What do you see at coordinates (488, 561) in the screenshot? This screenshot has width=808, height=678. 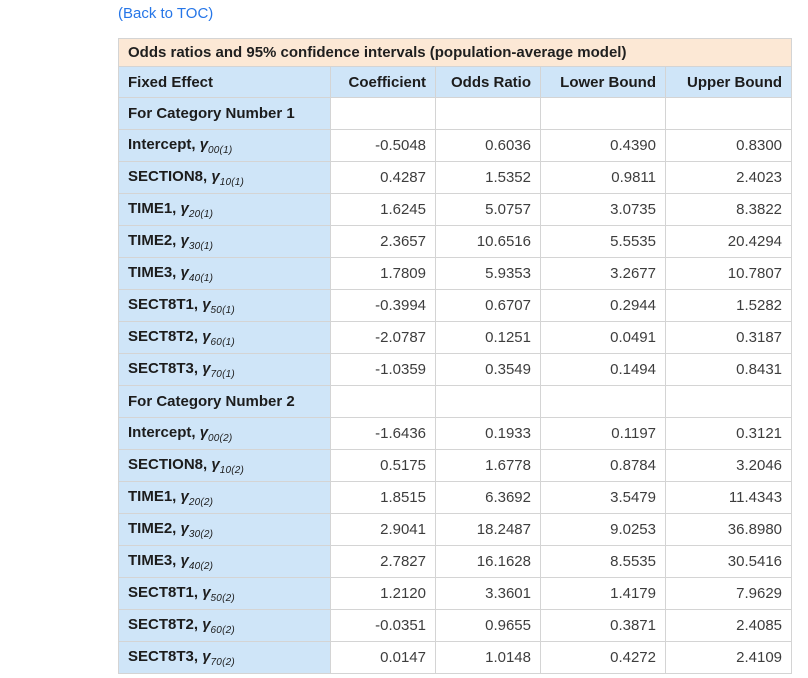 I see `odds-ratio-cell: 16.1628` at bounding box center [488, 561].